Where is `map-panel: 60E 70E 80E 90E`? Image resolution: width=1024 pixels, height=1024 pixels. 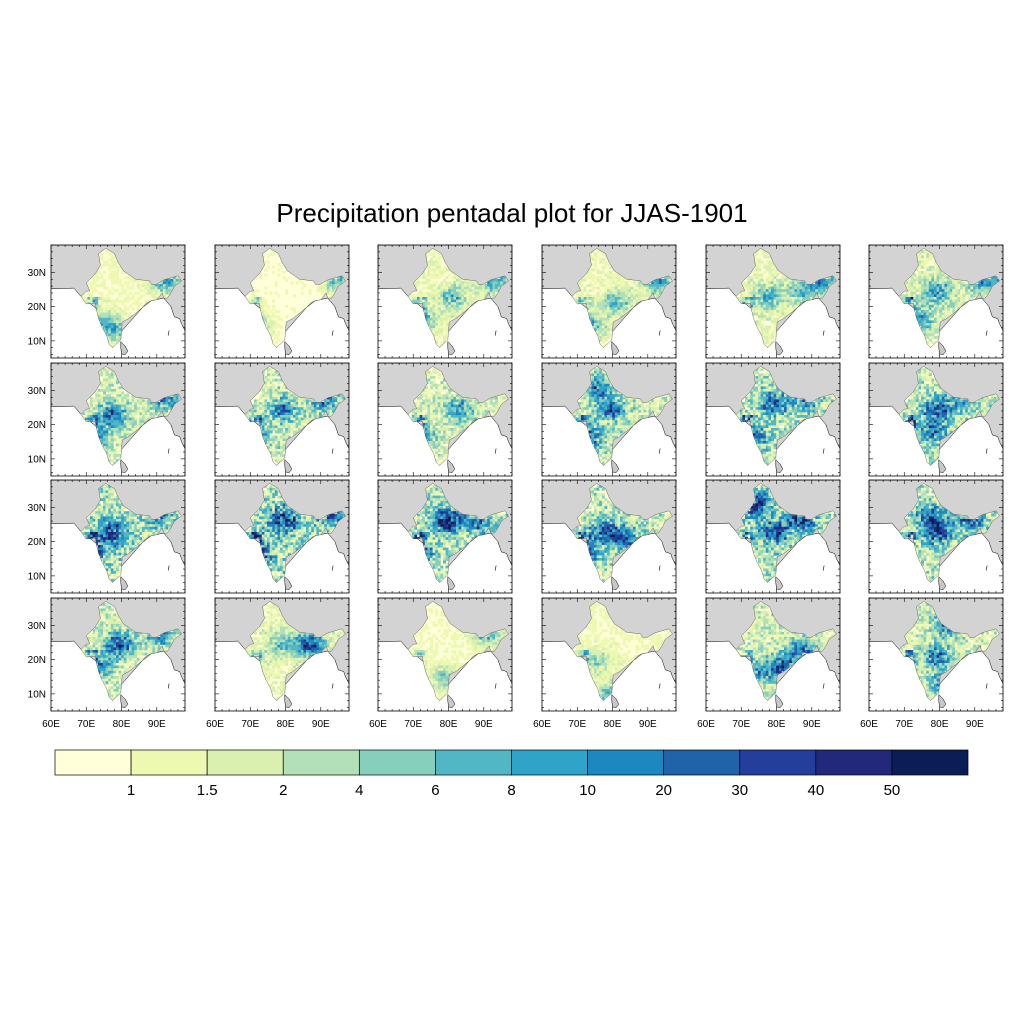
map-panel: 60E 70E 80E 90E is located at coordinates (605, 663).